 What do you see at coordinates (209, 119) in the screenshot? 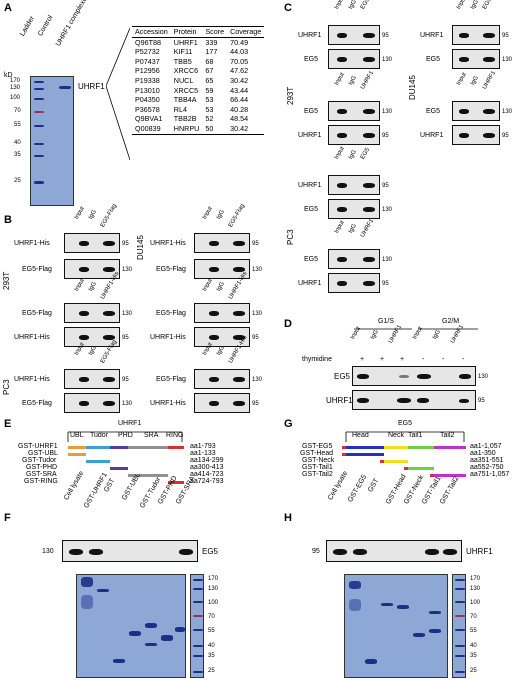
I see `cell: 52` at bounding box center [209, 119].